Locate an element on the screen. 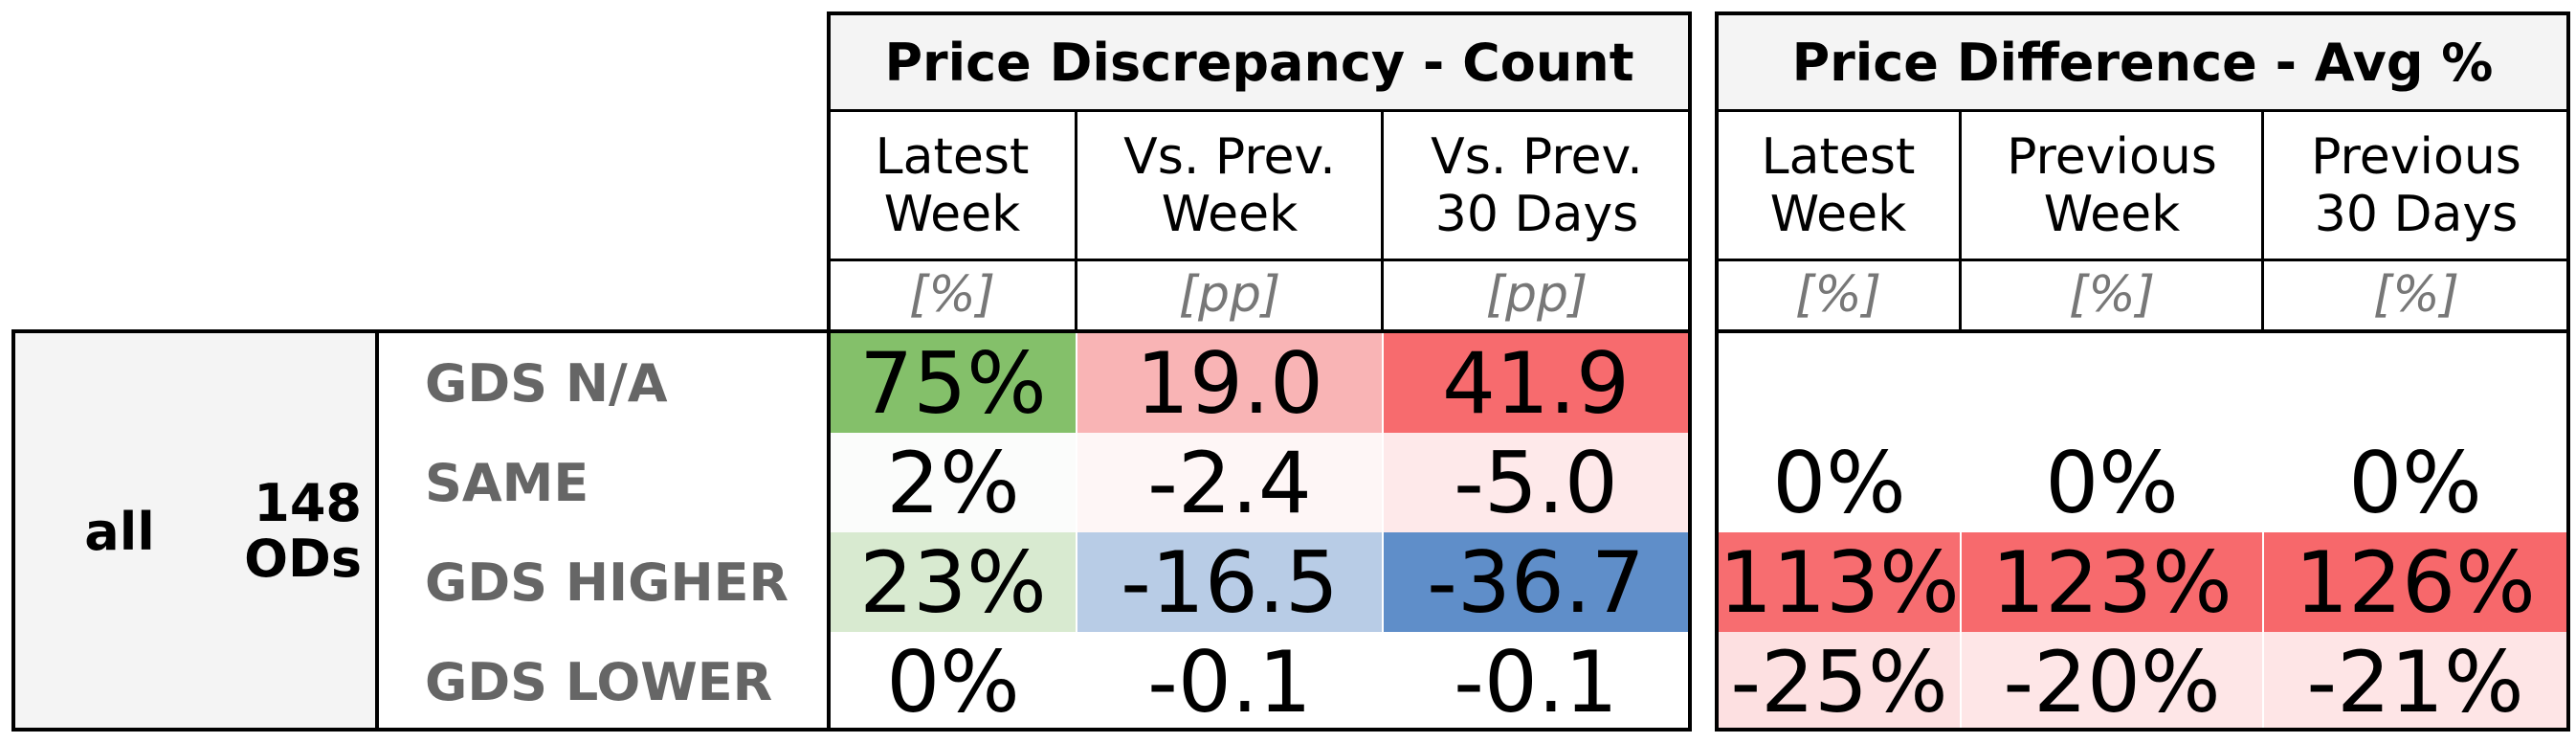  unit-avg-previous-30-days: [%] is located at coordinates (2416, 295).